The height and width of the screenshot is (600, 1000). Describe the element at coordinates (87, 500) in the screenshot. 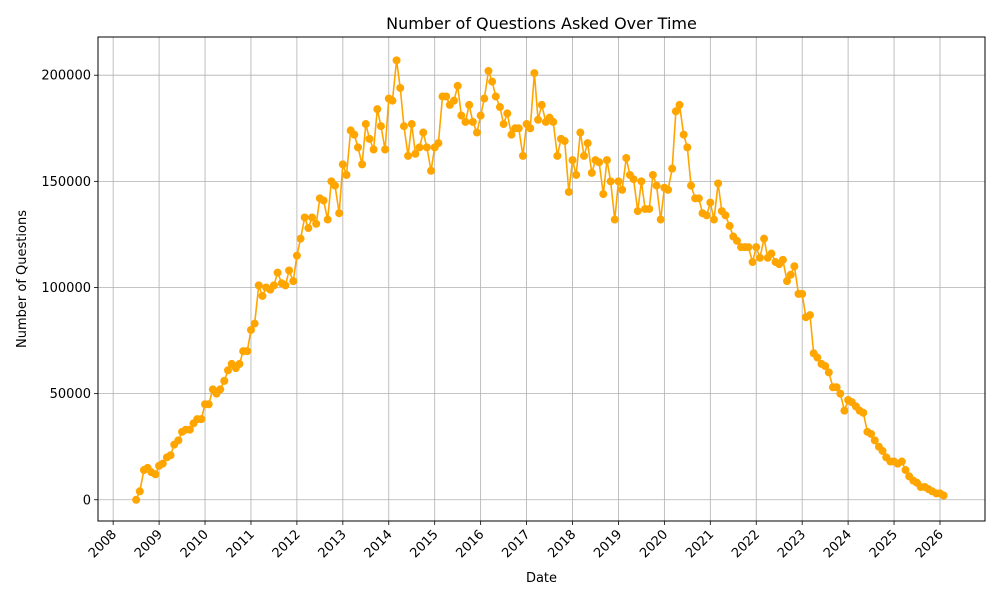

I see `y-tick-label: 0` at that location.